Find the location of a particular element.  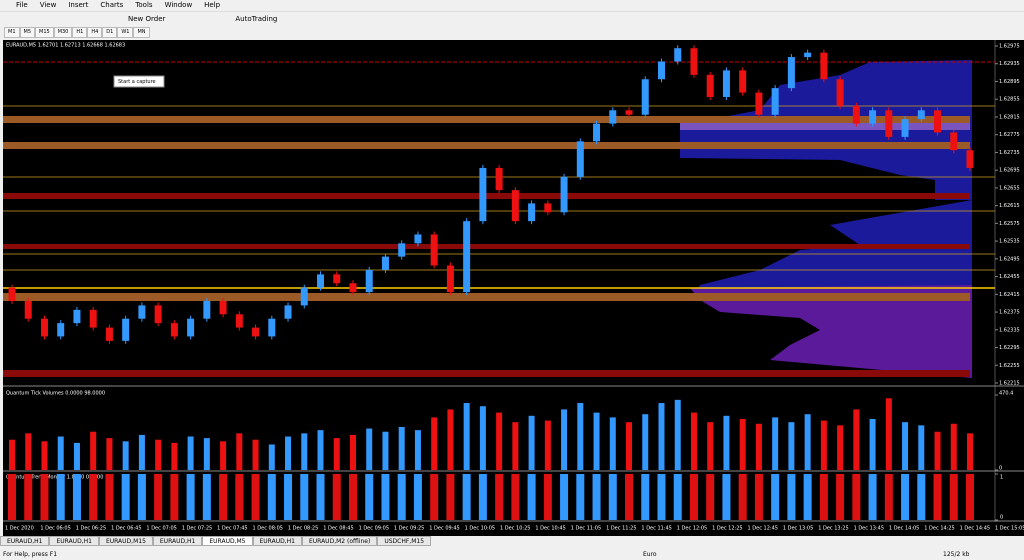

y-tick-label: 1.62215 is located at coordinates (1009, 384).